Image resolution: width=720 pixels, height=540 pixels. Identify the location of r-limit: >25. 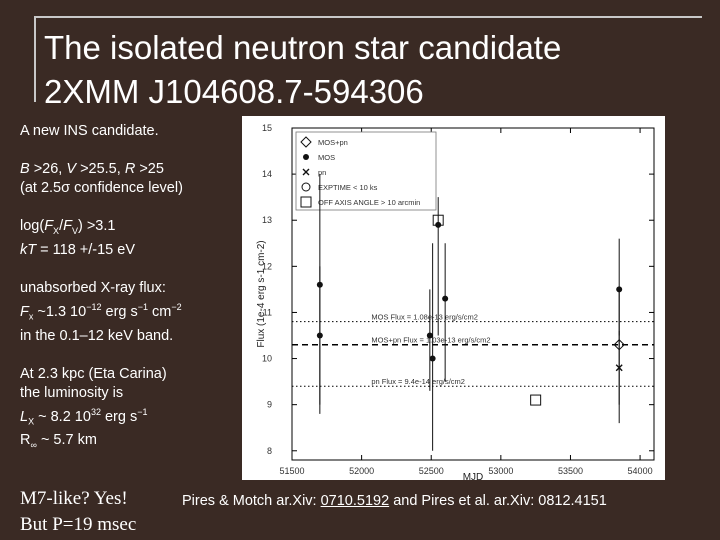
(151, 169).